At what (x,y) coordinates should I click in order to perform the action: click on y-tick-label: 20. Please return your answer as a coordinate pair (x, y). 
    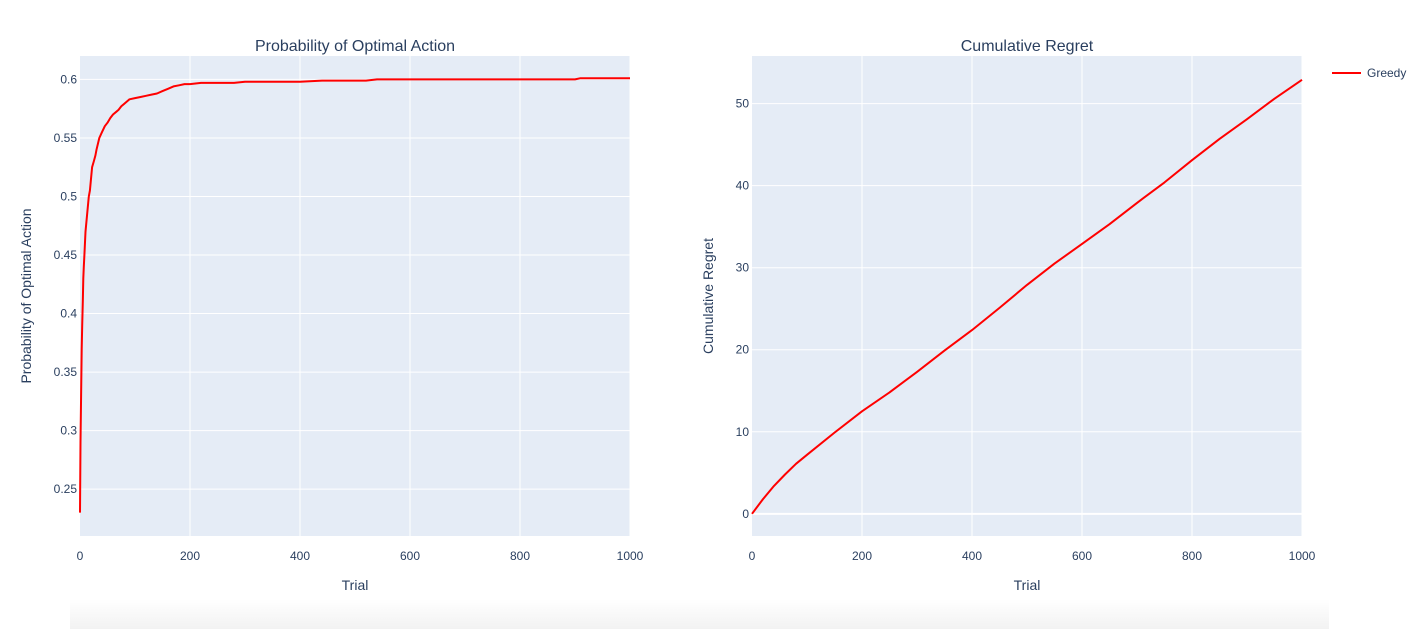
    Looking at the image, I should click on (743, 350).